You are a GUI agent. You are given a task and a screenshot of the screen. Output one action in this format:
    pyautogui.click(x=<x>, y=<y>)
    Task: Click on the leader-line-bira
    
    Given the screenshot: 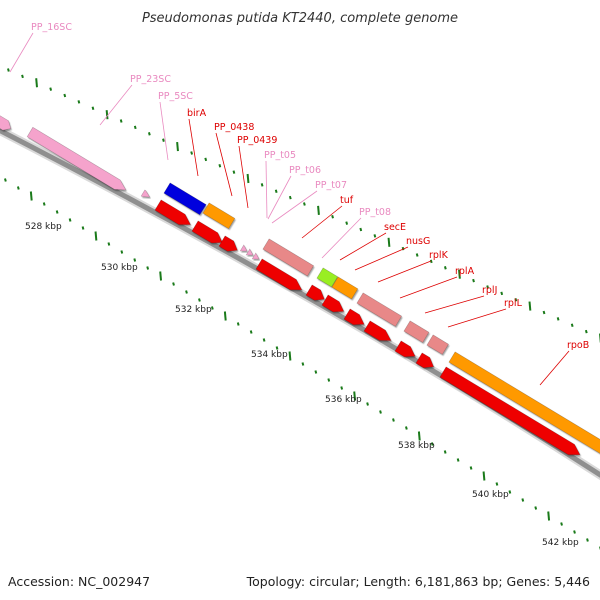 What is the action you would take?
    pyautogui.click(x=193, y=147)
    